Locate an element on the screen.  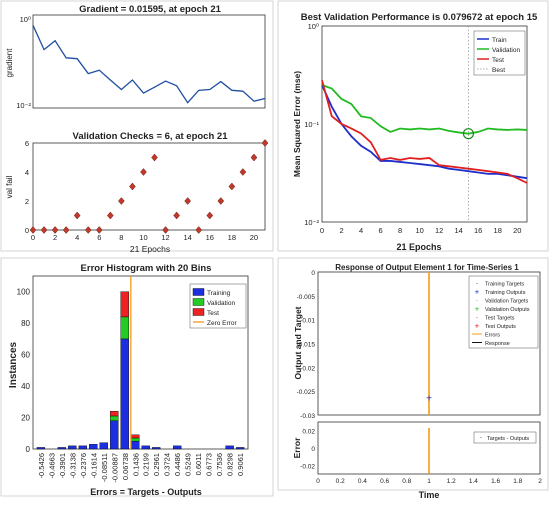
val-checks-xtick: 10 is located at coordinates (143, 237).